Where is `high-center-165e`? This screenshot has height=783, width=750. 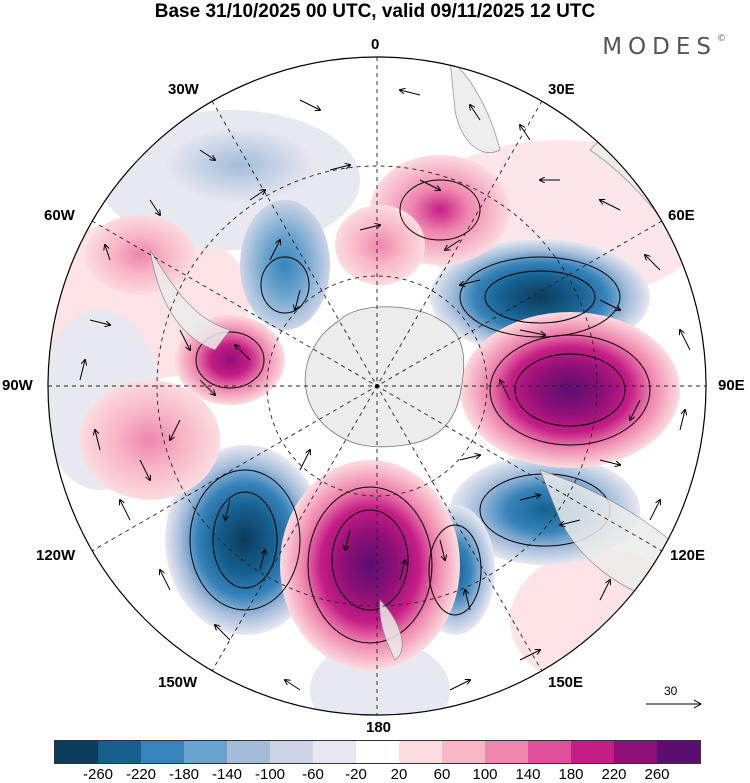 high-center-165e is located at coordinates (370, 565).